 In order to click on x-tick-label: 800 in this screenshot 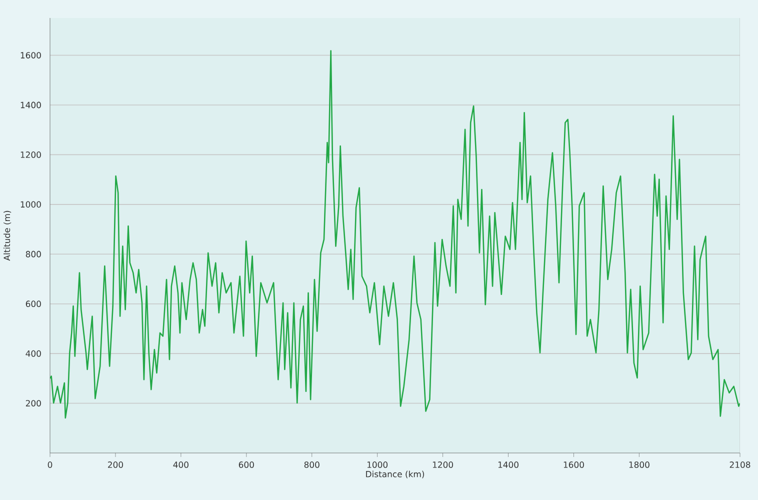, I will do `click(312, 465)`.